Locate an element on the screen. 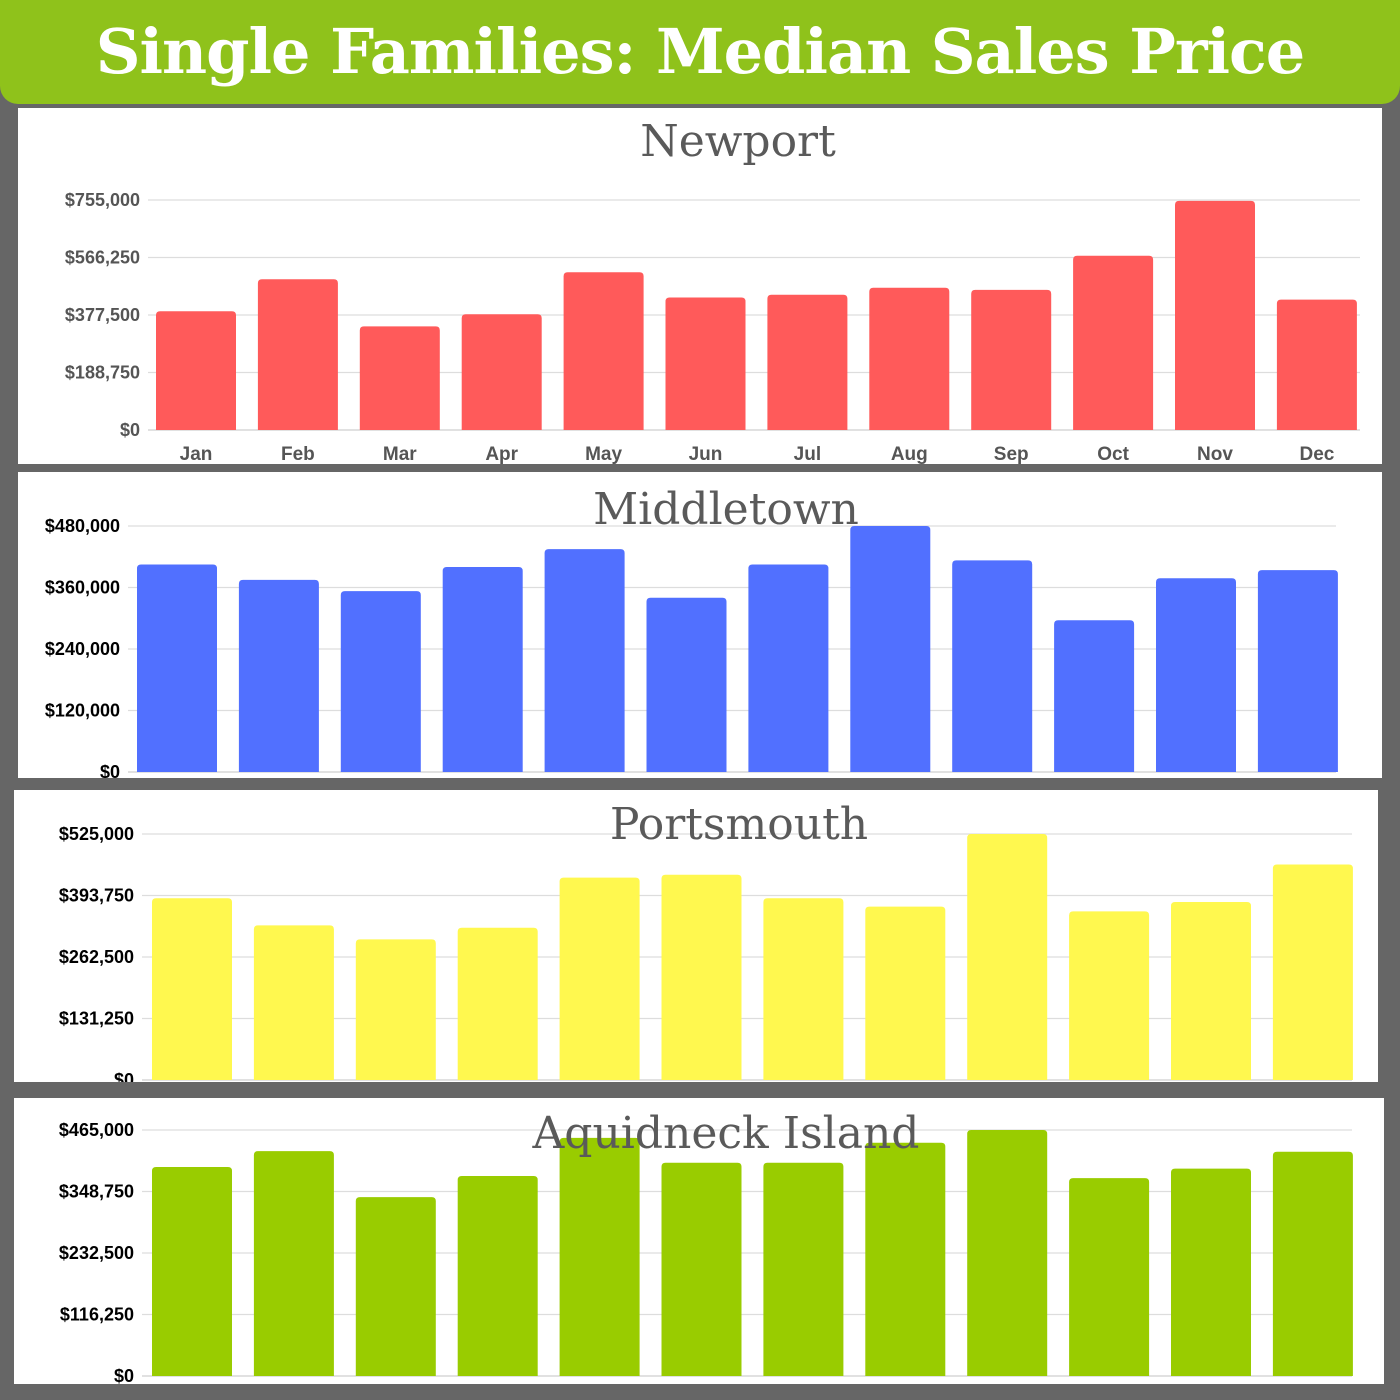 Image resolution: width=1400 pixels, height=1400 pixels. x-tick-label: Mar is located at coordinates (400, 454).